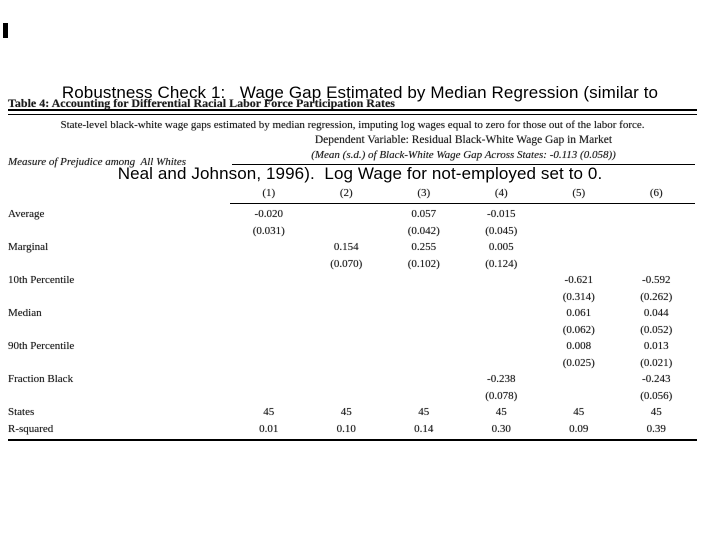 This screenshot has width=720, height=540. What do you see at coordinates (579, 313) in the screenshot?
I see `coef-value: 0.061` at bounding box center [579, 313].